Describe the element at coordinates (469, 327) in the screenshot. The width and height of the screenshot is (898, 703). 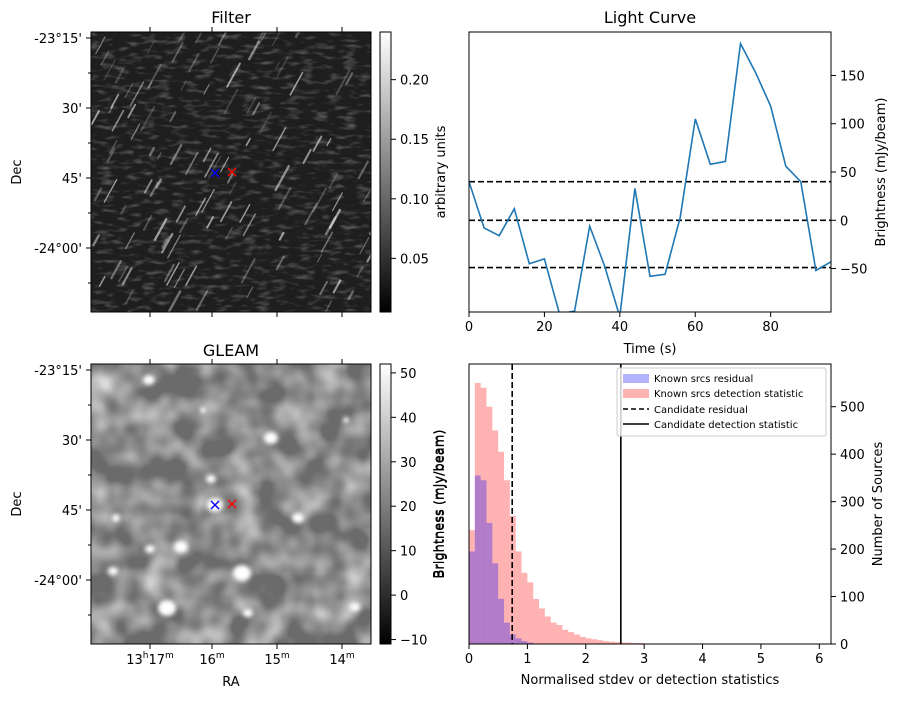
I see `lightcurve-x-tick-label: 0` at that location.